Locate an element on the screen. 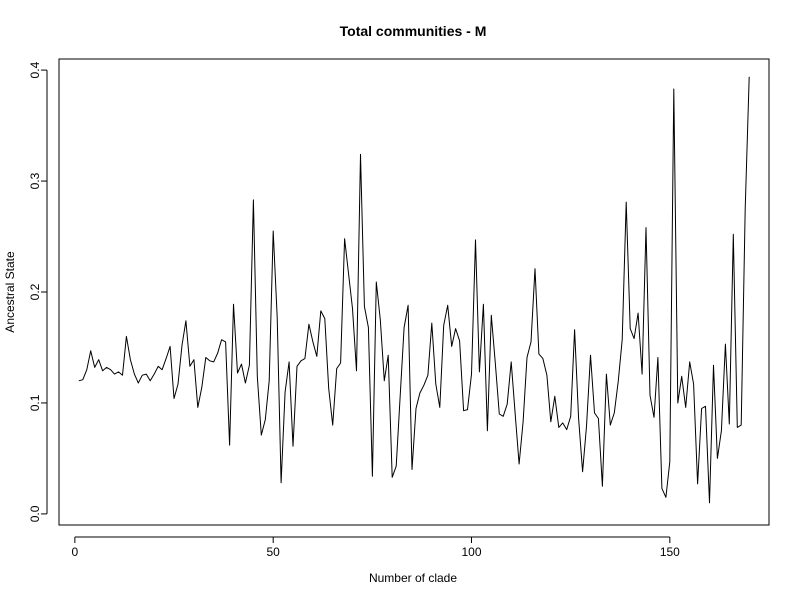 The width and height of the screenshot is (800, 600). y-tick-label: 0.0 is located at coordinates (35, 513).